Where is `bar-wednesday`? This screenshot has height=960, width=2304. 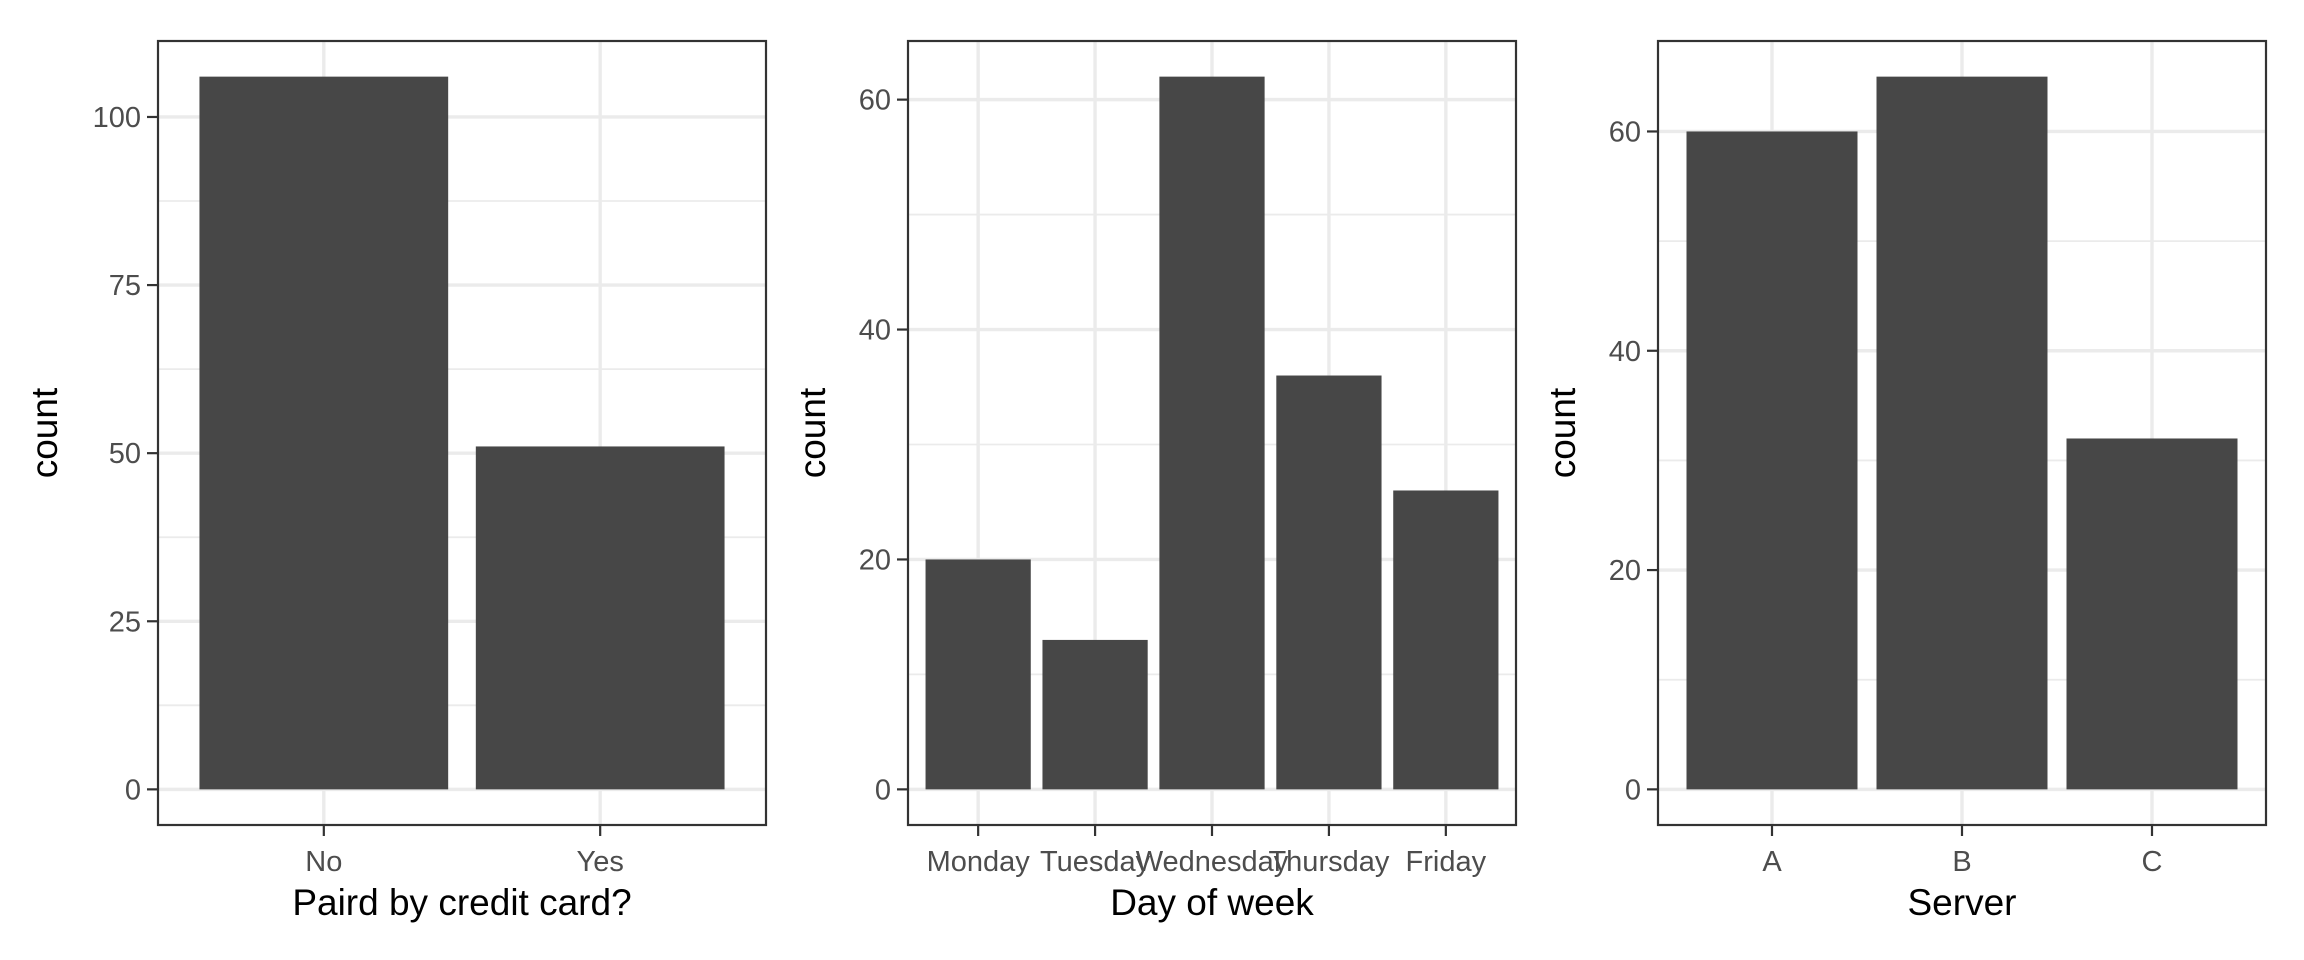
bar-wednesday is located at coordinates (1212, 433).